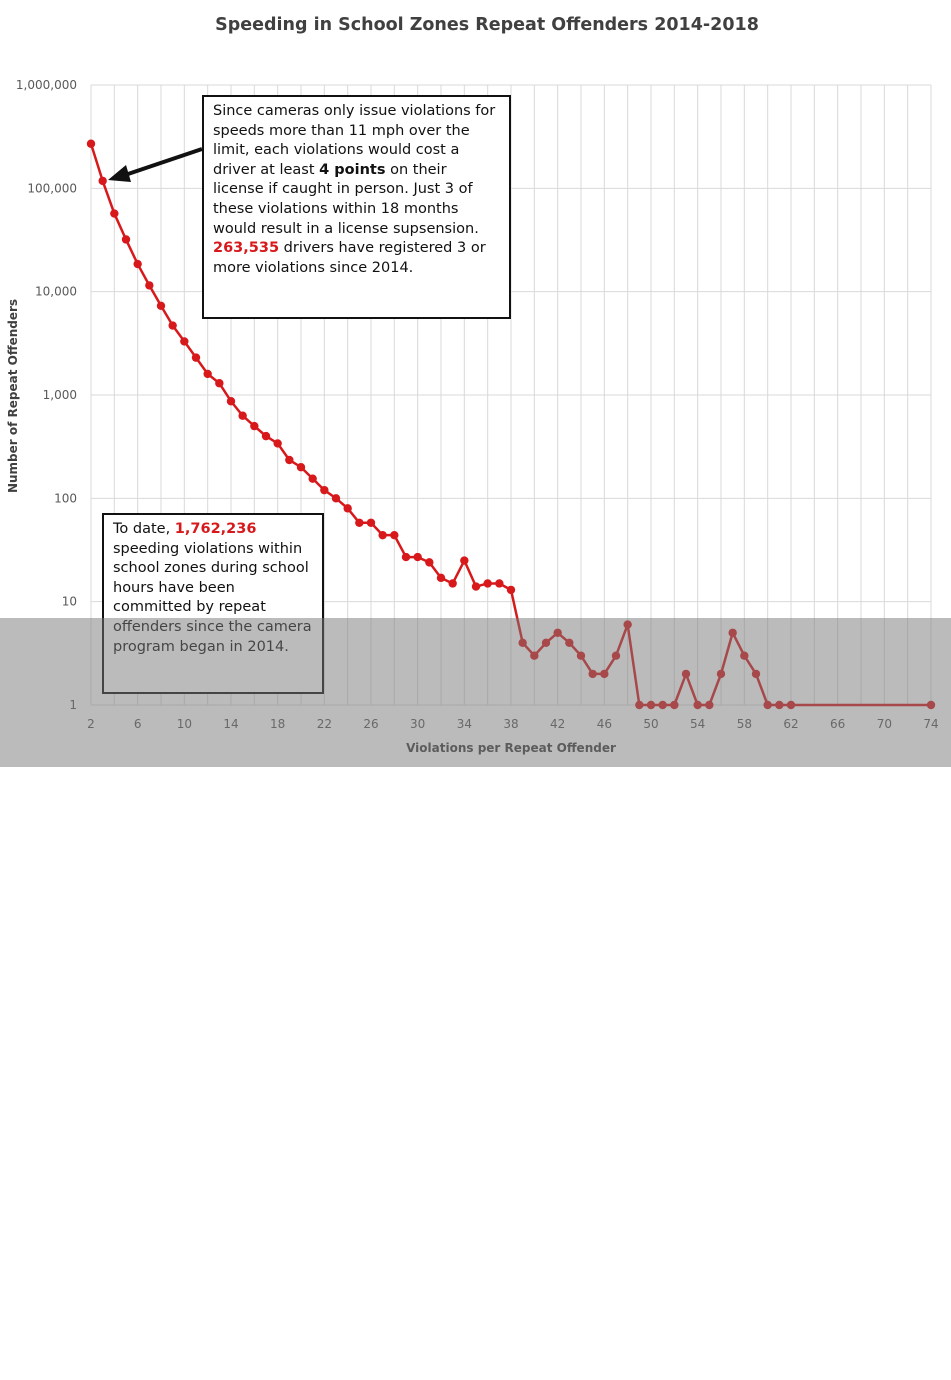  Describe the element at coordinates (697, 724) in the screenshot. I see `x-tick-label: 54` at that location.